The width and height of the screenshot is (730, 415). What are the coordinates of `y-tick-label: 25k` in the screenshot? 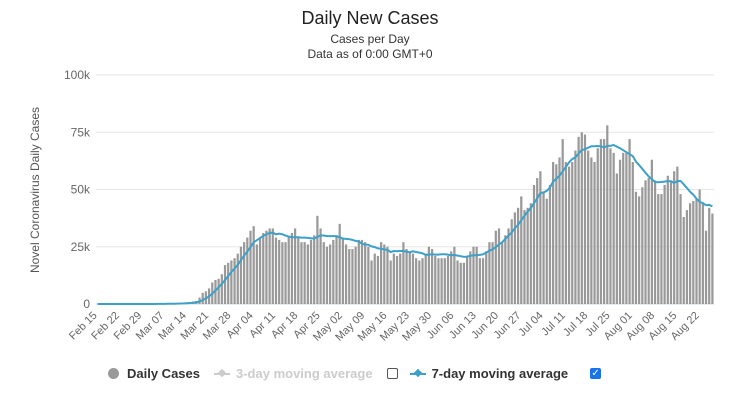 It's located at (81, 247).